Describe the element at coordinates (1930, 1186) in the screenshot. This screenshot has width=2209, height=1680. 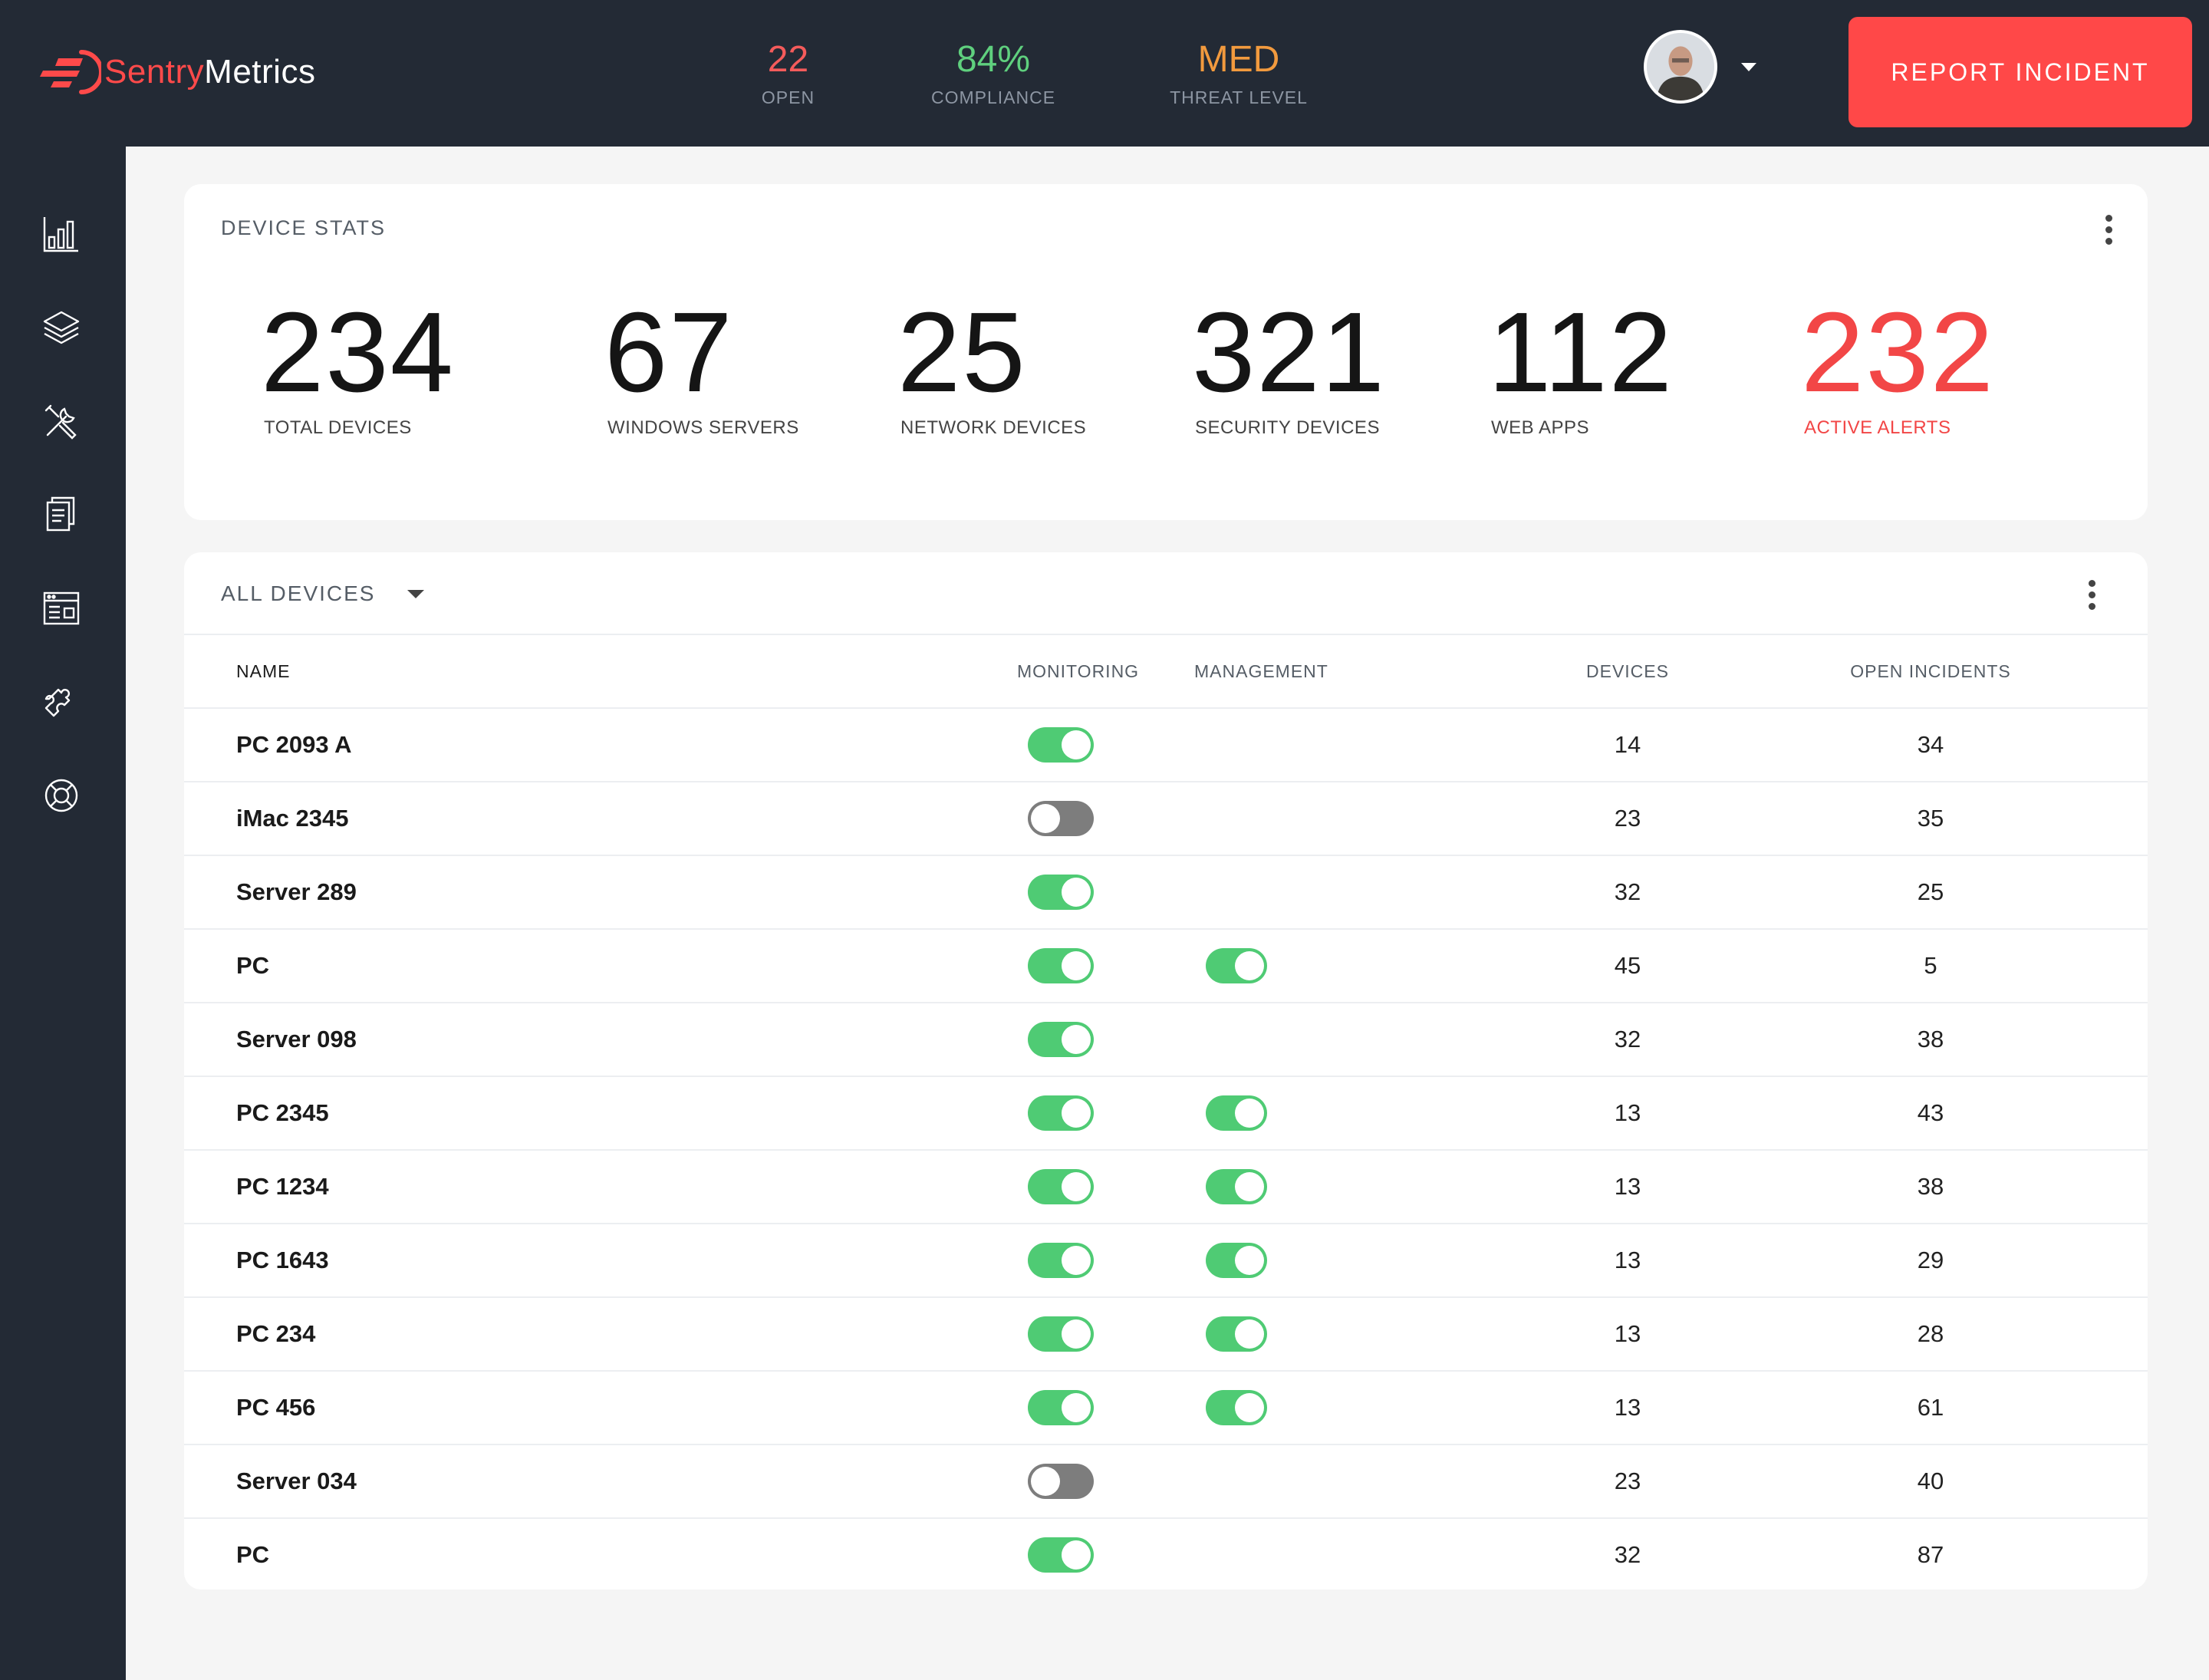
I see `open-incidents-count: 38` at that location.